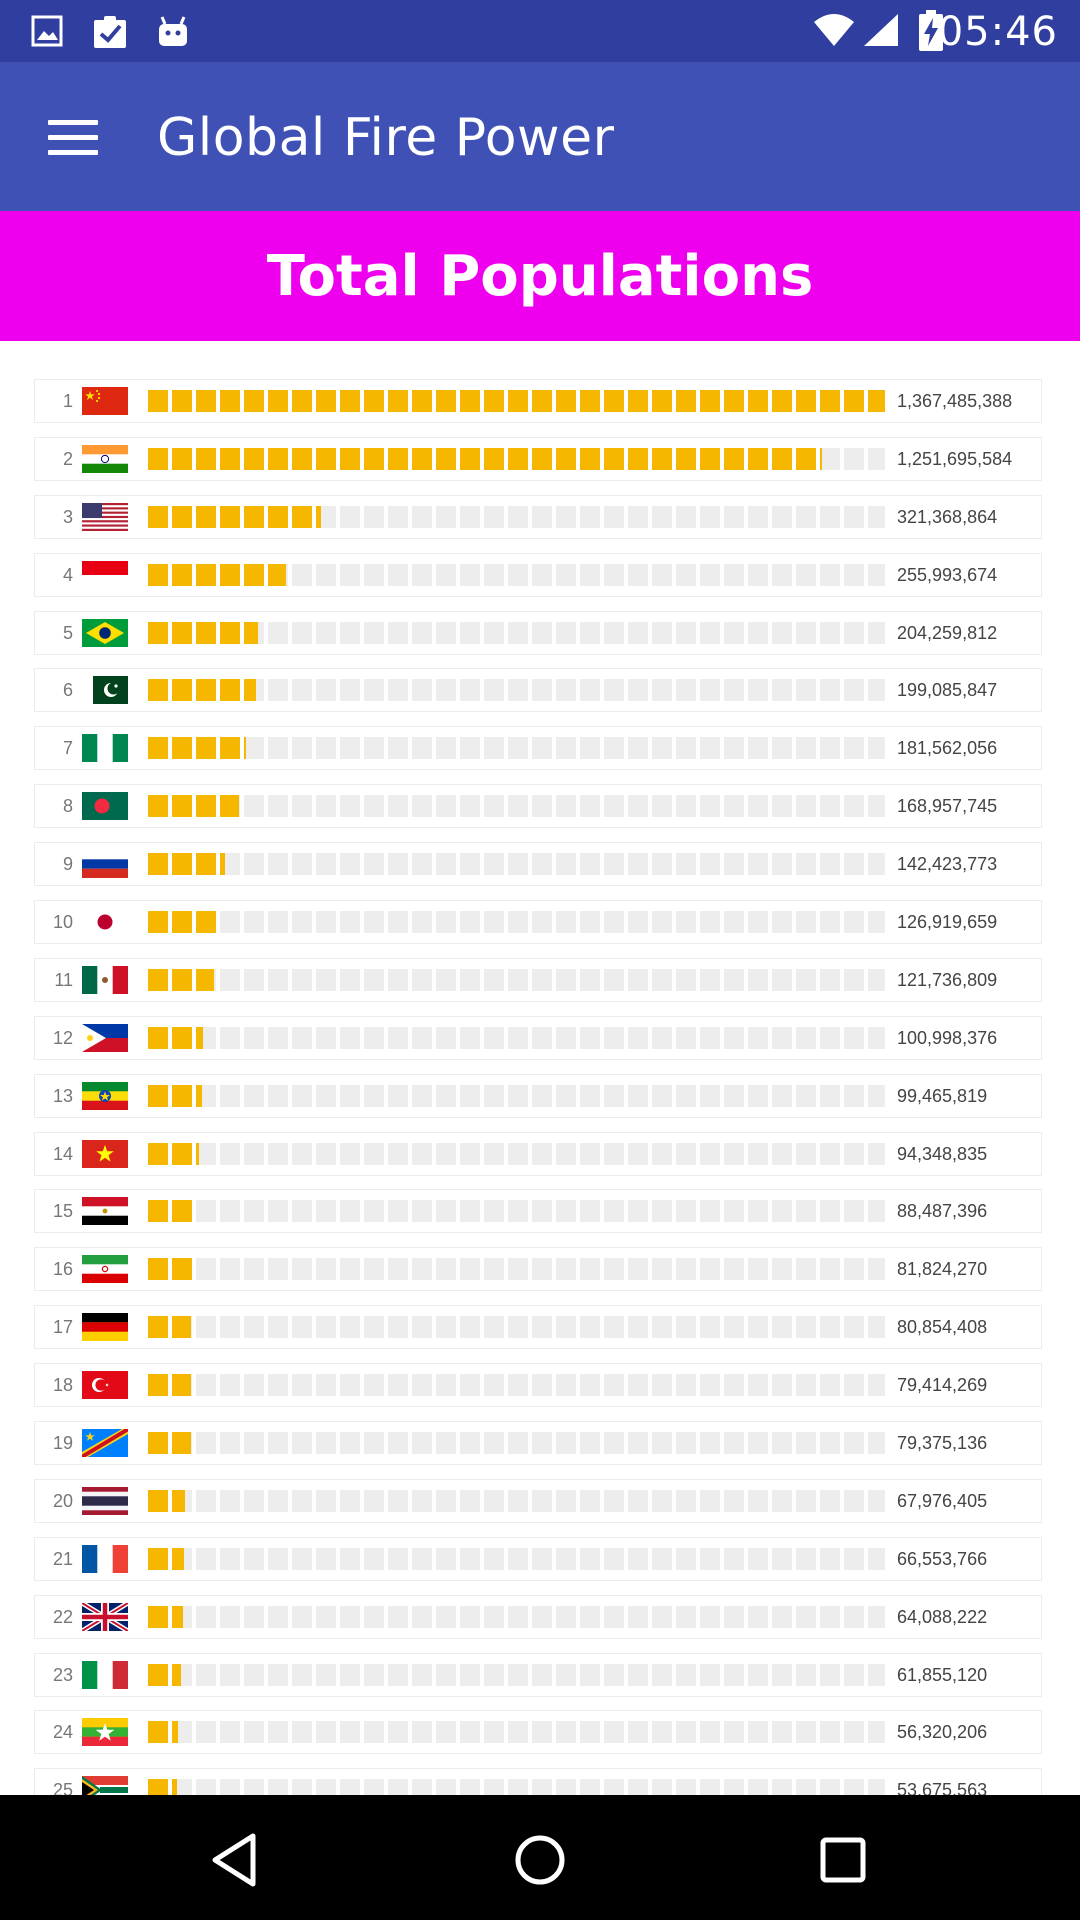 This screenshot has width=1080, height=1920. Describe the element at coordinates (538, 1037) in the screenshot. I see `list-item: 12 100,998,376` at that location.